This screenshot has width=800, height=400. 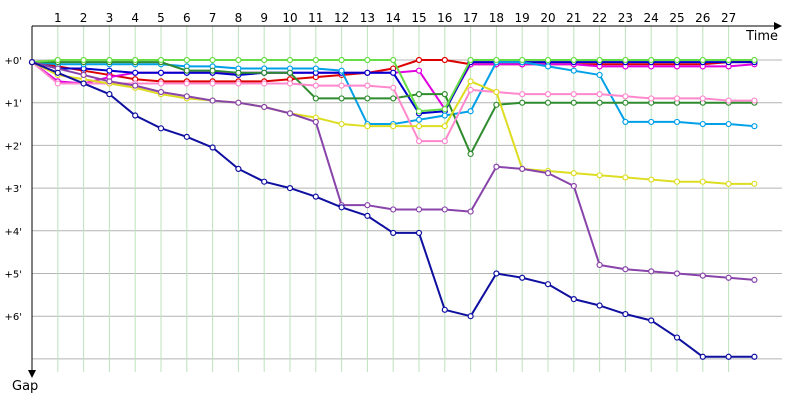 What do you see at coordinates (418, 18) in the screenshot?
I see `x-tick-label: 15` at bounding box center [418, 18].